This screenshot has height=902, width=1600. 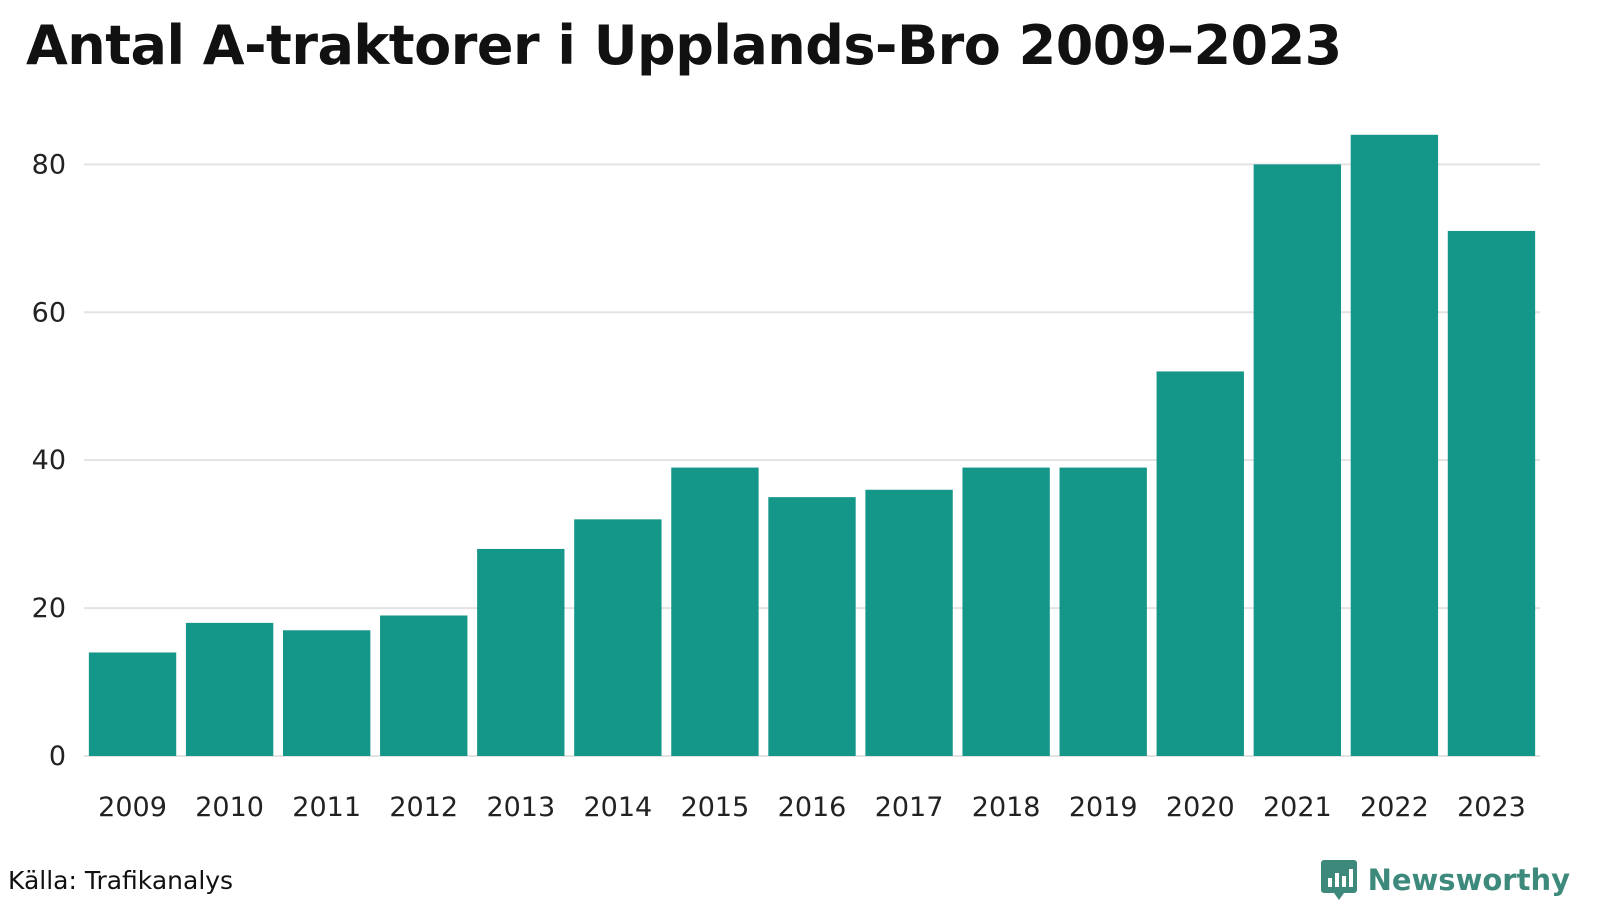 I want to click on x-tick-label: 2014, so click(x=618, y=807).